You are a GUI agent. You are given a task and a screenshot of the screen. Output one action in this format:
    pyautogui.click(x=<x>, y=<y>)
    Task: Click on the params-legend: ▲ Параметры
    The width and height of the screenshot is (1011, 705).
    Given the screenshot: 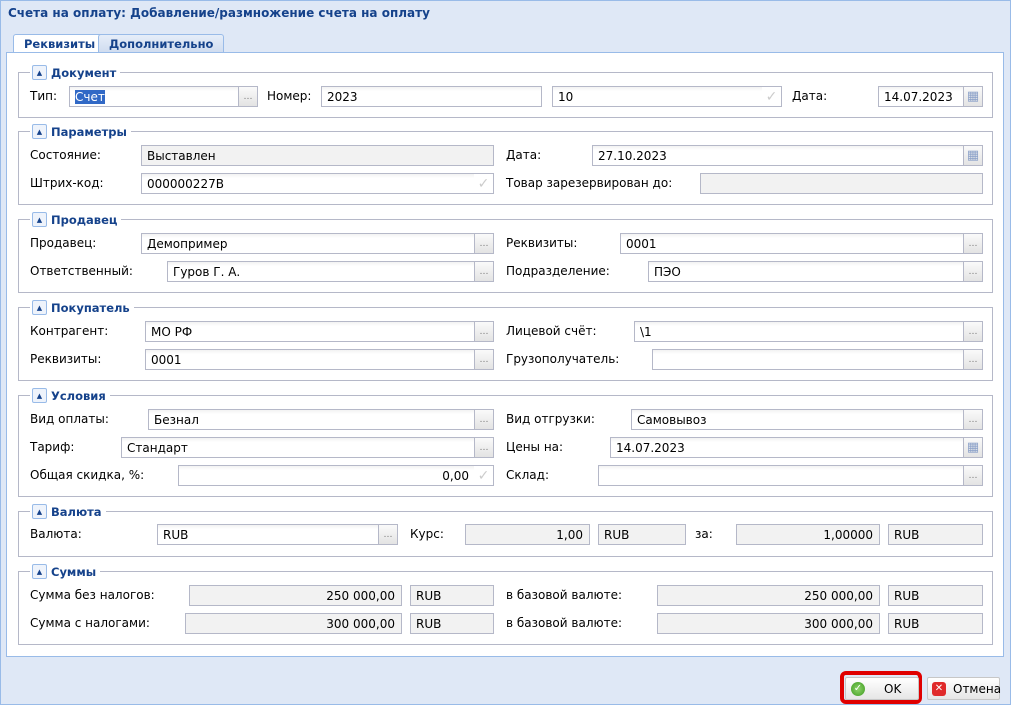 What is the action you would take?
    pyautogui.click(x=80, y=131)
    